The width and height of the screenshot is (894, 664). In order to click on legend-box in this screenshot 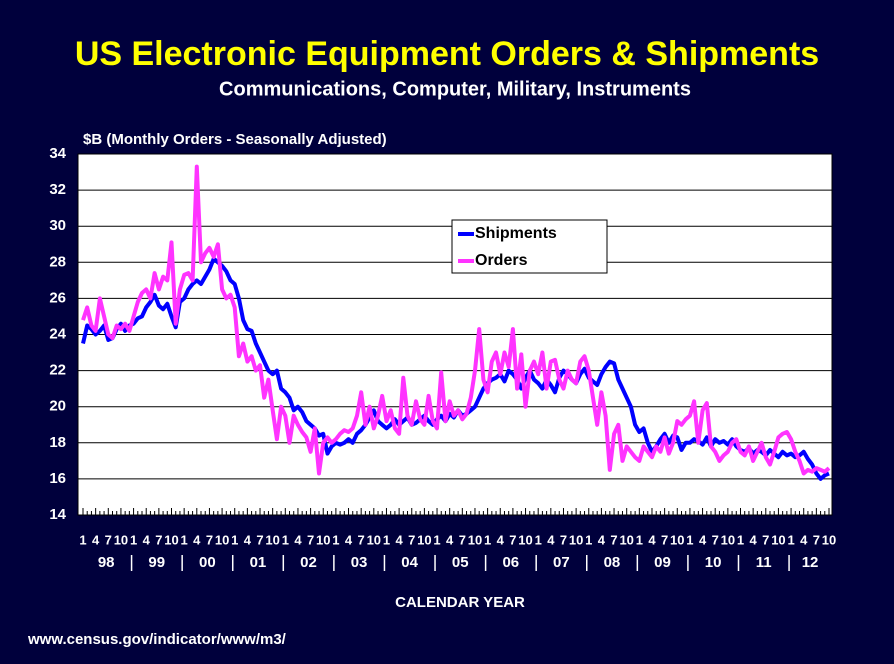, I will do `click(529, 246)`.